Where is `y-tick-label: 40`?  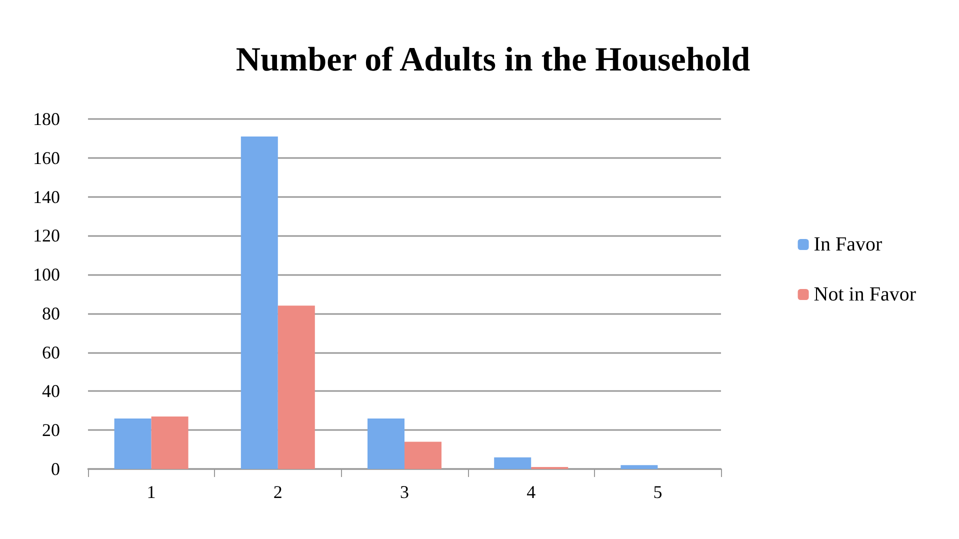
y-tick-label: 40 is located at coordinates (51, 391).